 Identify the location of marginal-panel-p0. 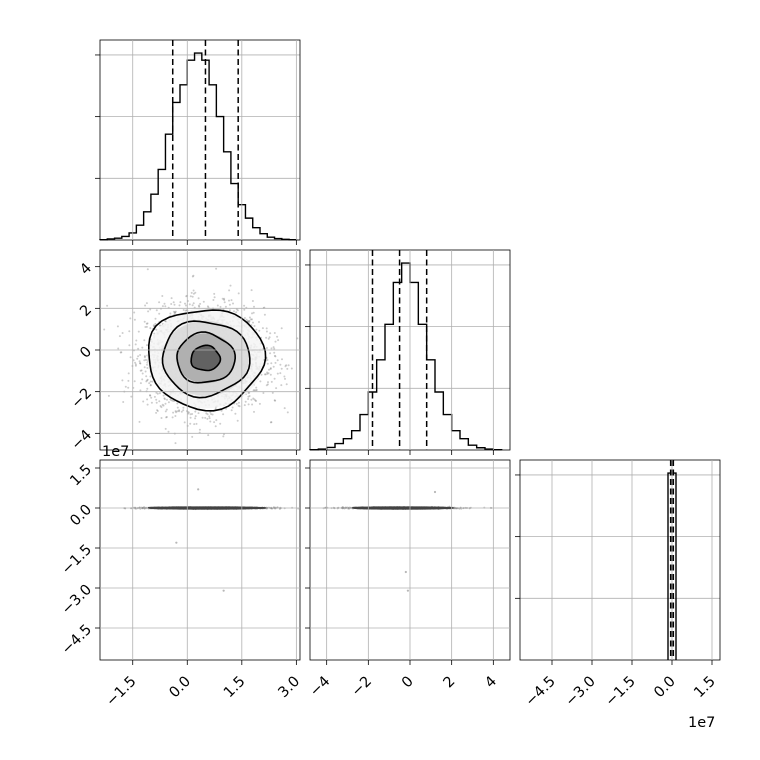
(198, 140).